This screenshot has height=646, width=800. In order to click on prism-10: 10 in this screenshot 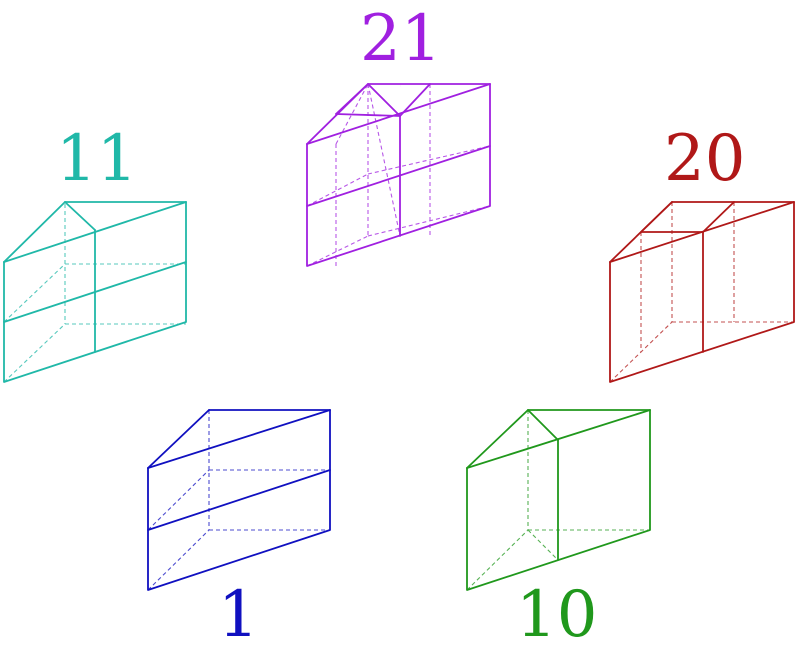, I will do `click(558, 527)`.